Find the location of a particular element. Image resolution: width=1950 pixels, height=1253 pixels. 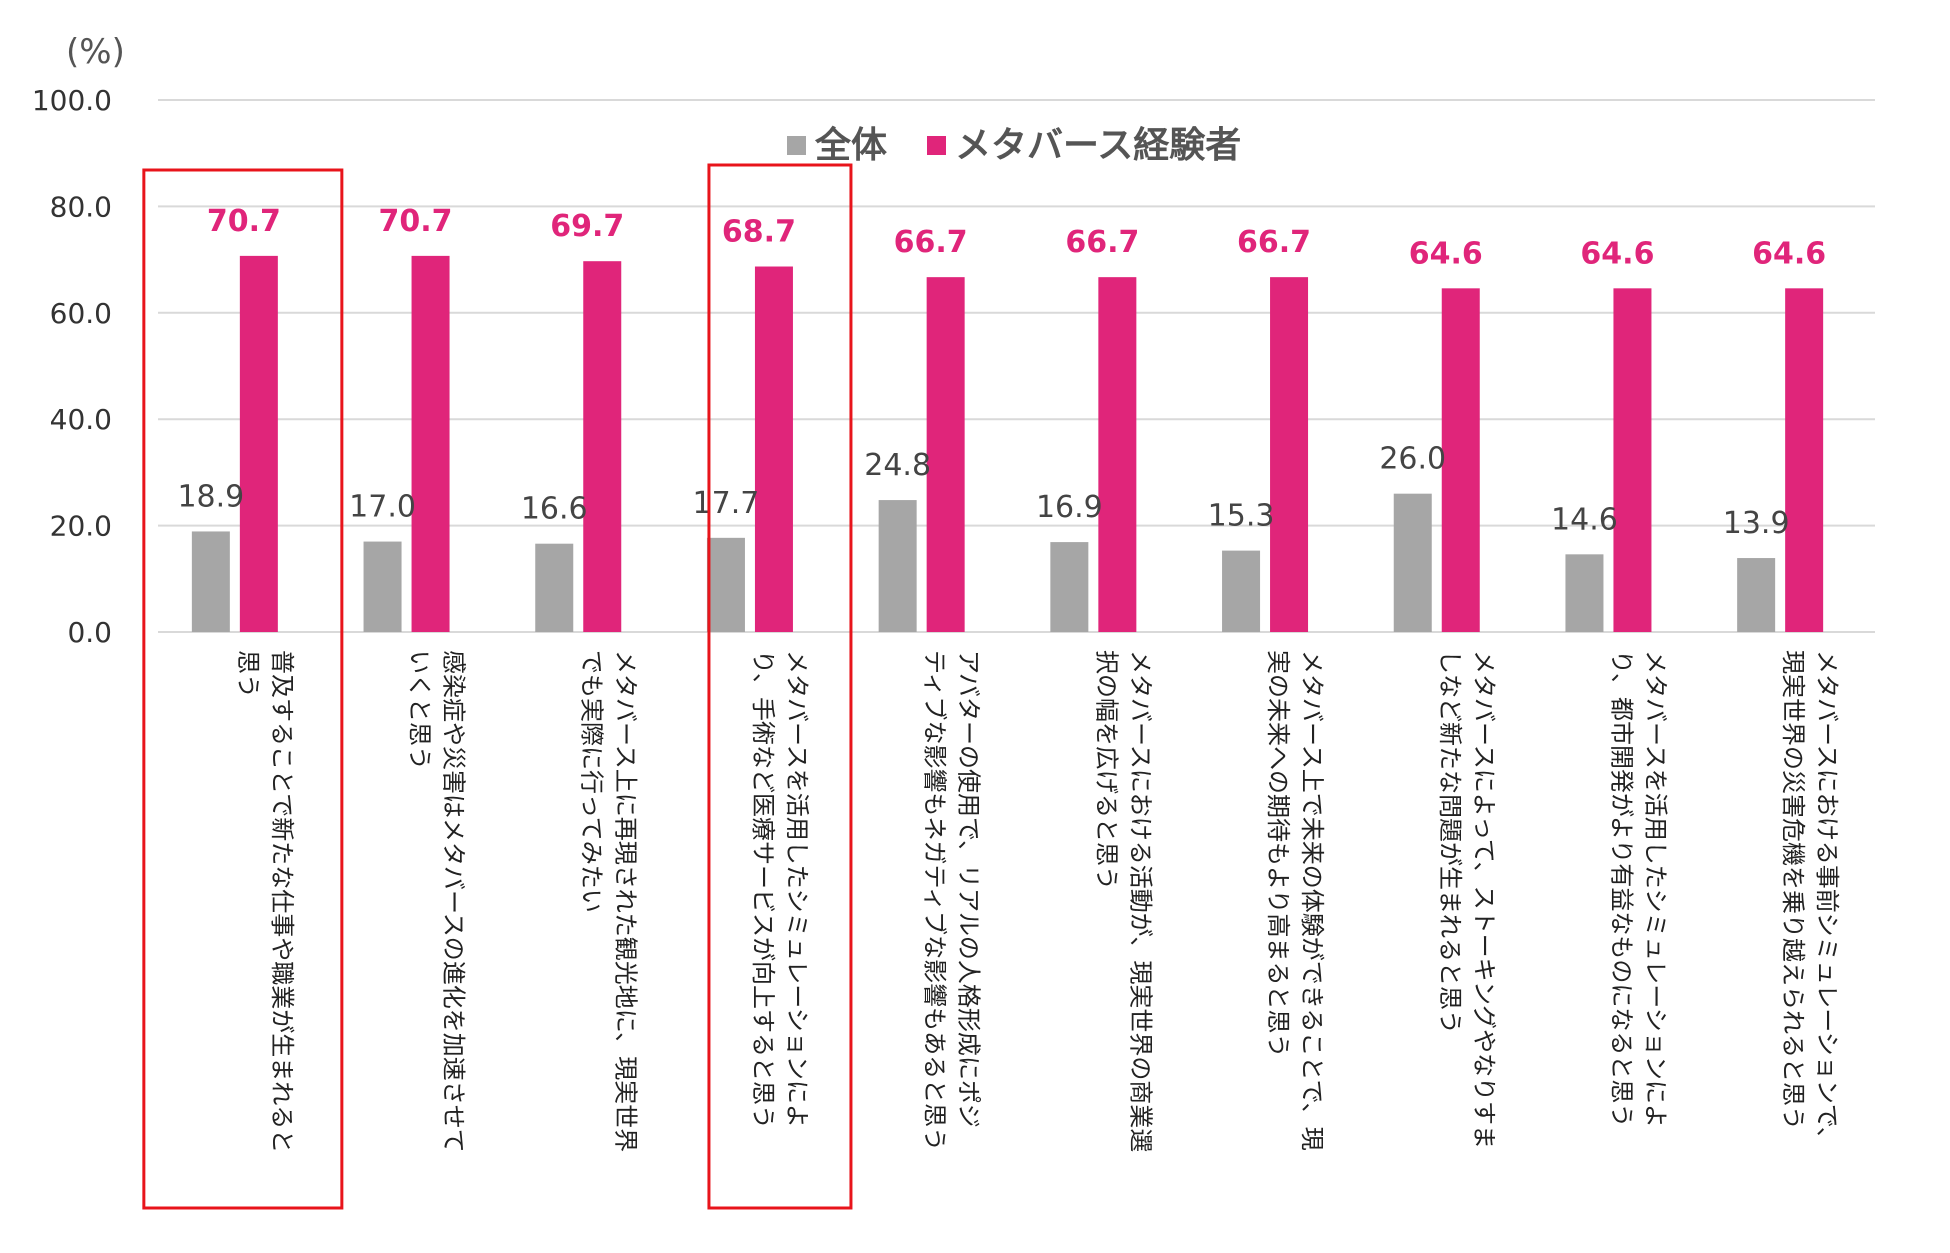

data-label-experienced-1: 70.7 is located at coordinates (416, 221).